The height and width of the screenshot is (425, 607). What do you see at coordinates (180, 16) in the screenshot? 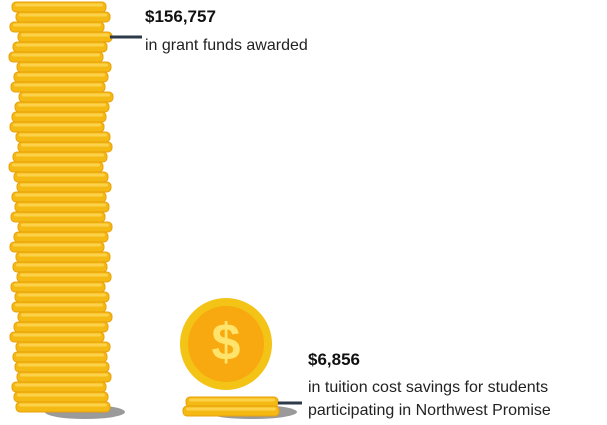
I see `amount: $156,757` at bounding box center [180, 16].